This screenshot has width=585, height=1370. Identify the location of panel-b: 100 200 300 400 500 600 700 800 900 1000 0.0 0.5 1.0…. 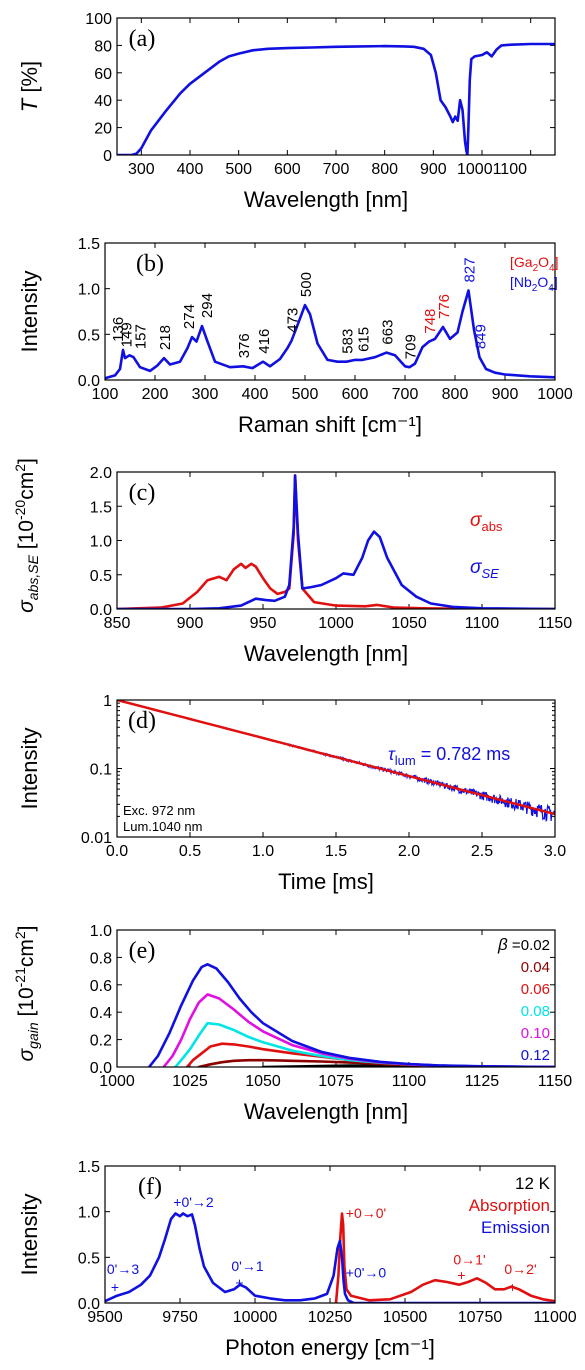
(295, 336).